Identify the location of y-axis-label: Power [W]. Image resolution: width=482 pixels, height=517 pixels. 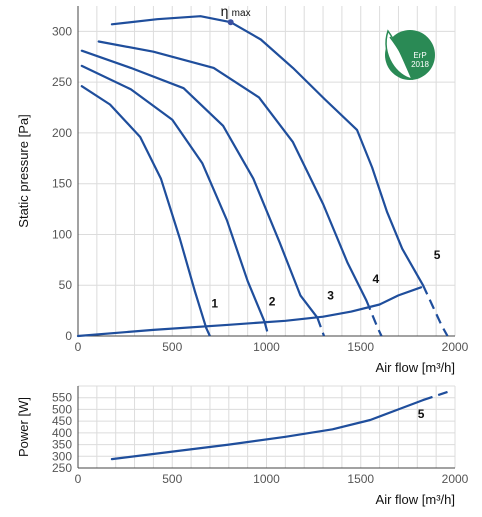
(23, 427).